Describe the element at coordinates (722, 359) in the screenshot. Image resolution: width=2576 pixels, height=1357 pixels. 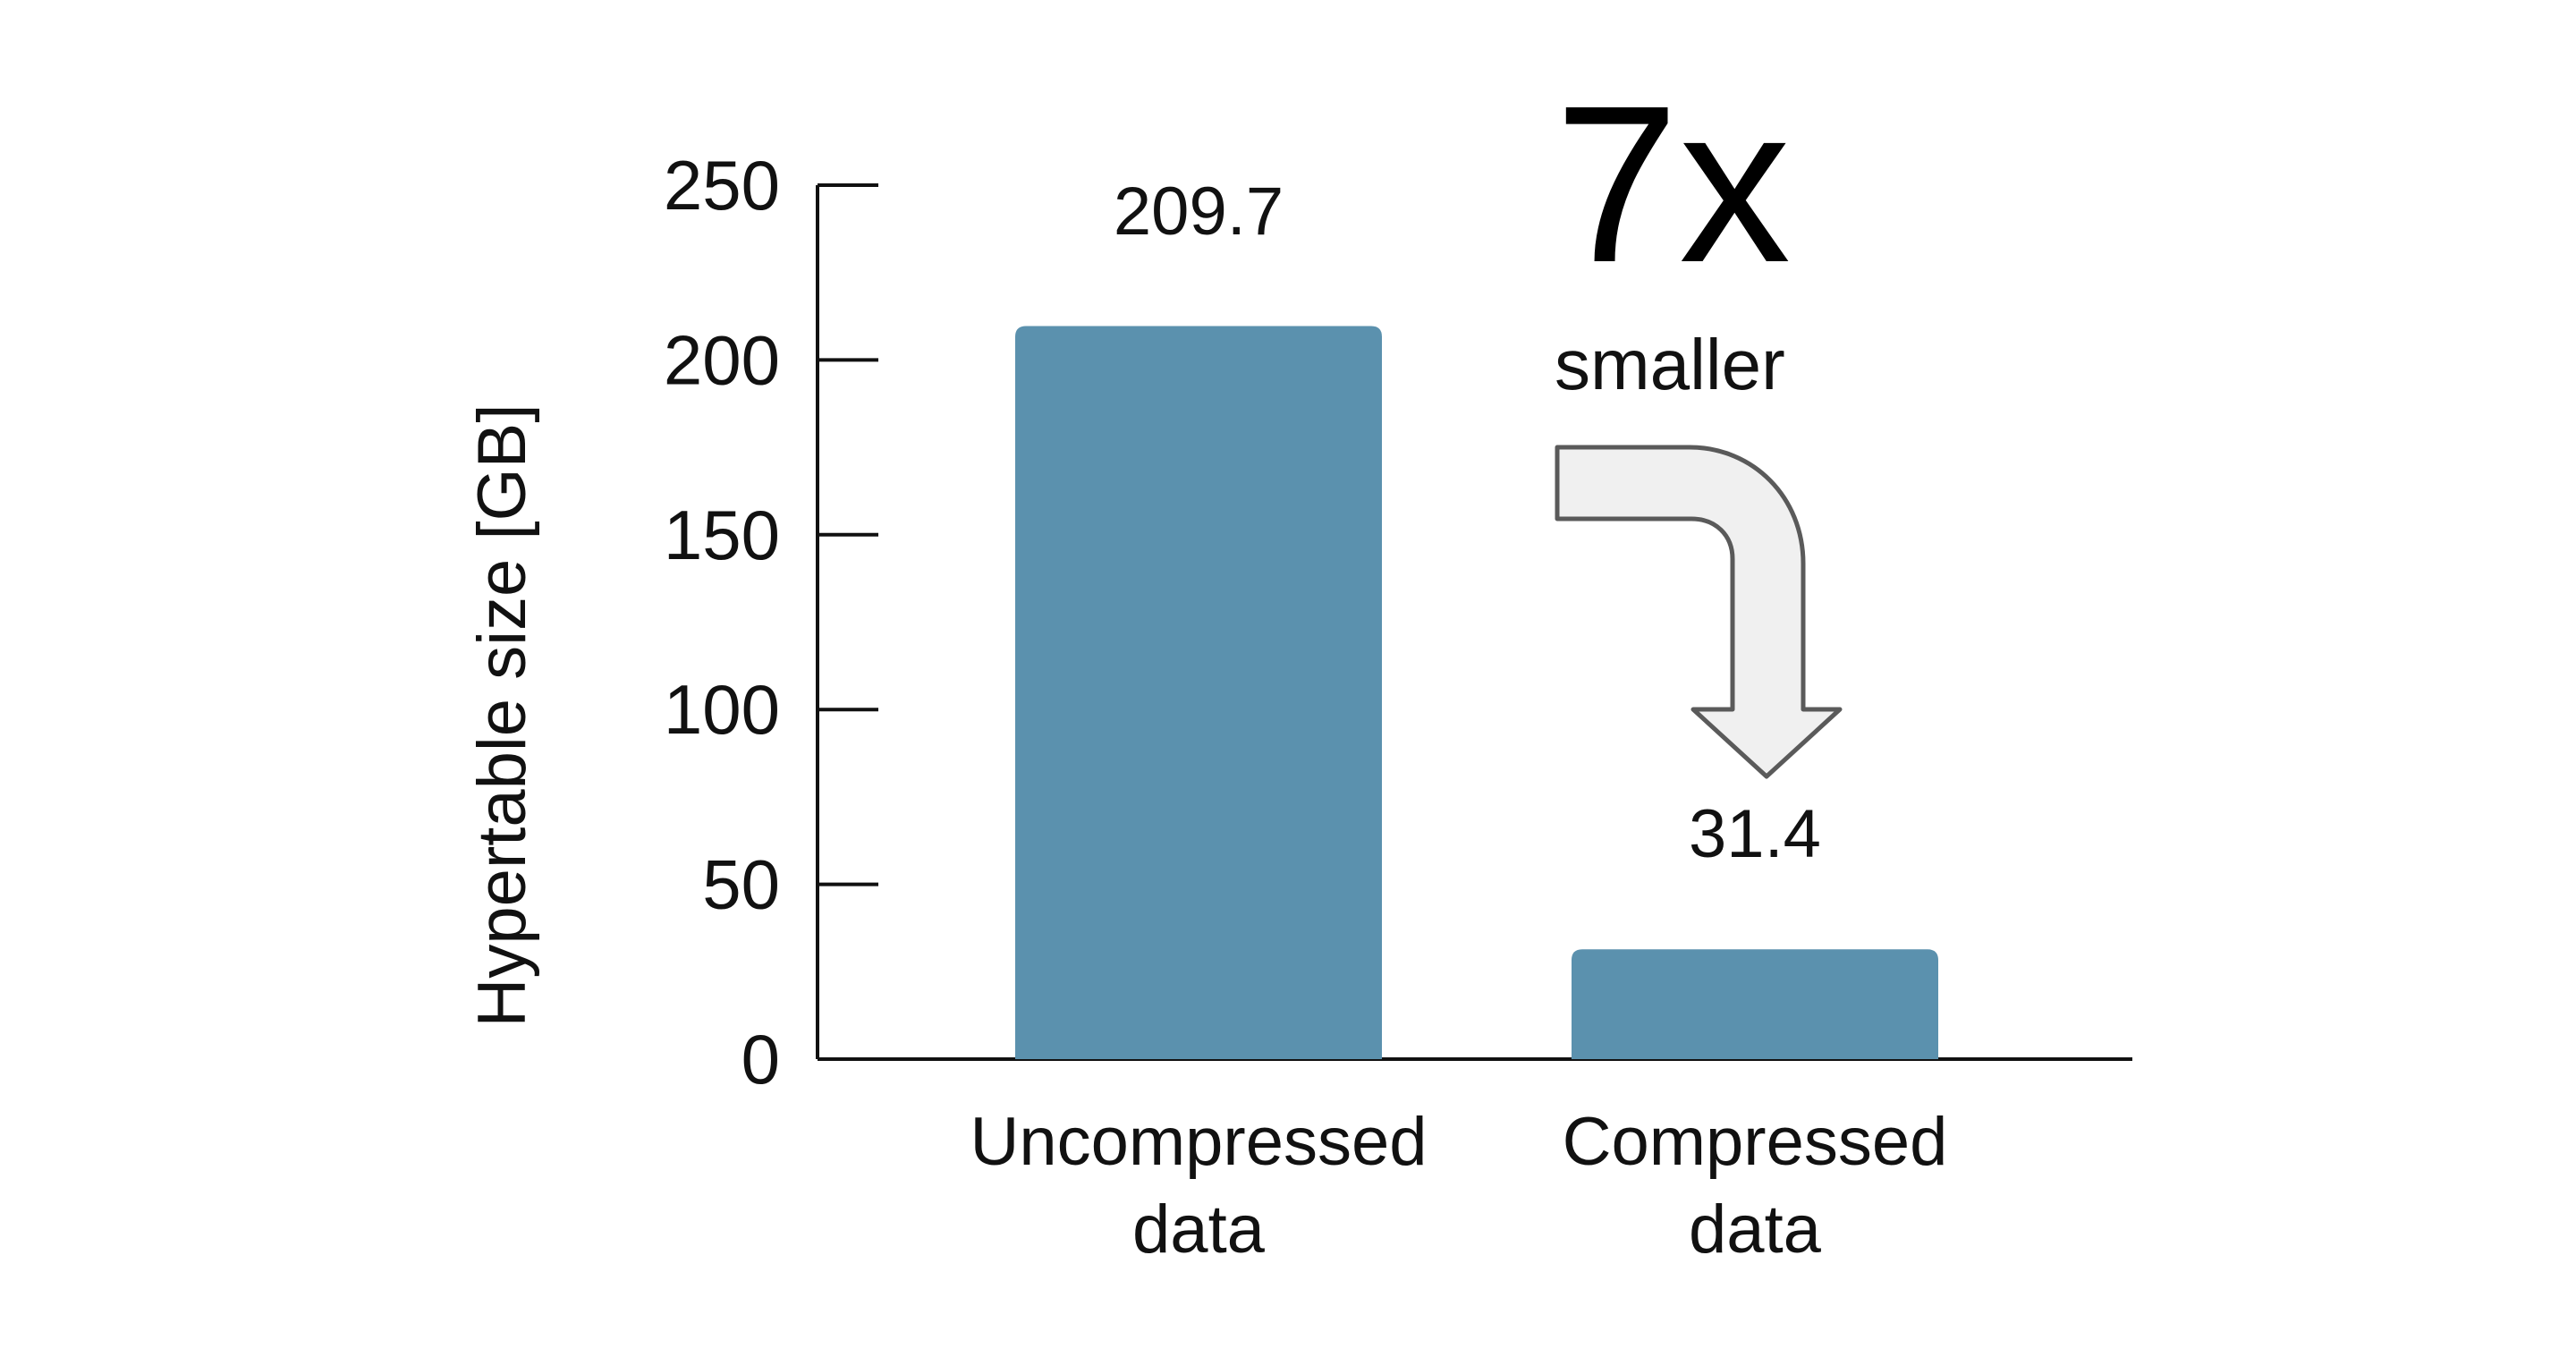
I see `y-tick-label: 200` at that location.